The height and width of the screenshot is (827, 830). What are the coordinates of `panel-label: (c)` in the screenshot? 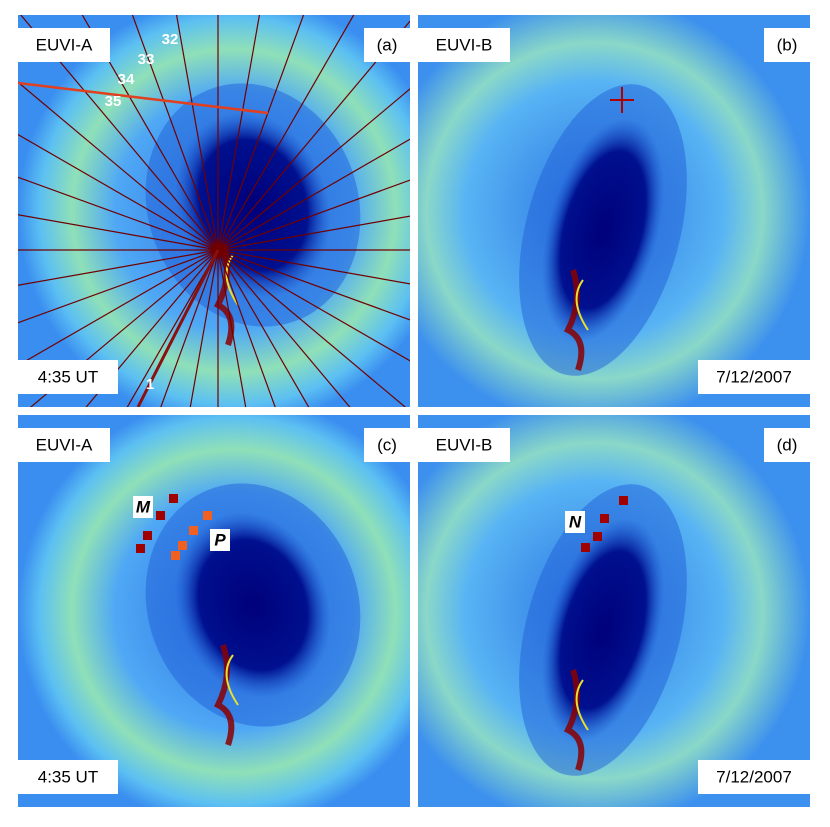 It's located at (387, 444).